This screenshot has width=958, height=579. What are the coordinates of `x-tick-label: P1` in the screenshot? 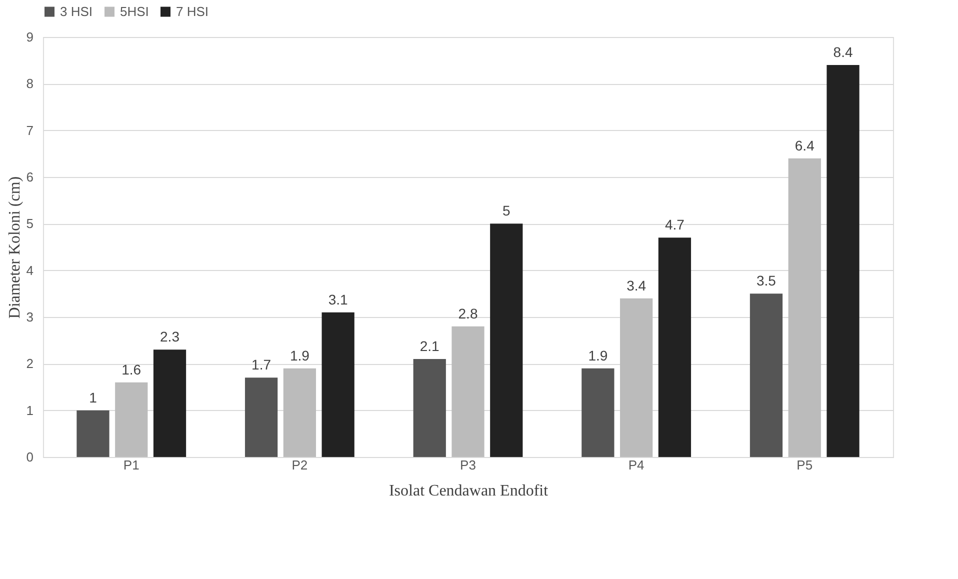 It's located at (131, 465).